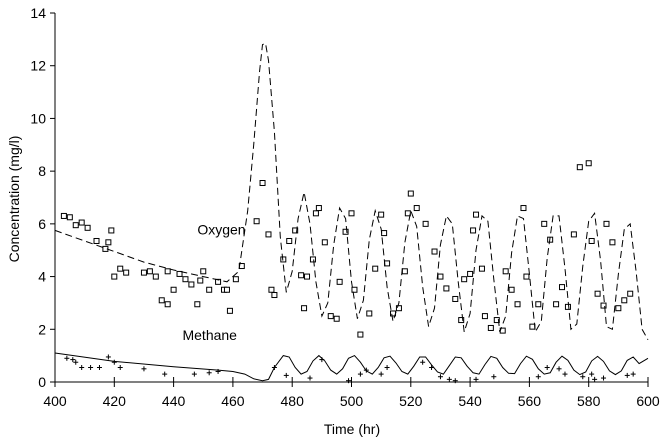  Describe the element at coordinates (55, 401) in the screenshot. I see `x-tick-label: 400` at that location.